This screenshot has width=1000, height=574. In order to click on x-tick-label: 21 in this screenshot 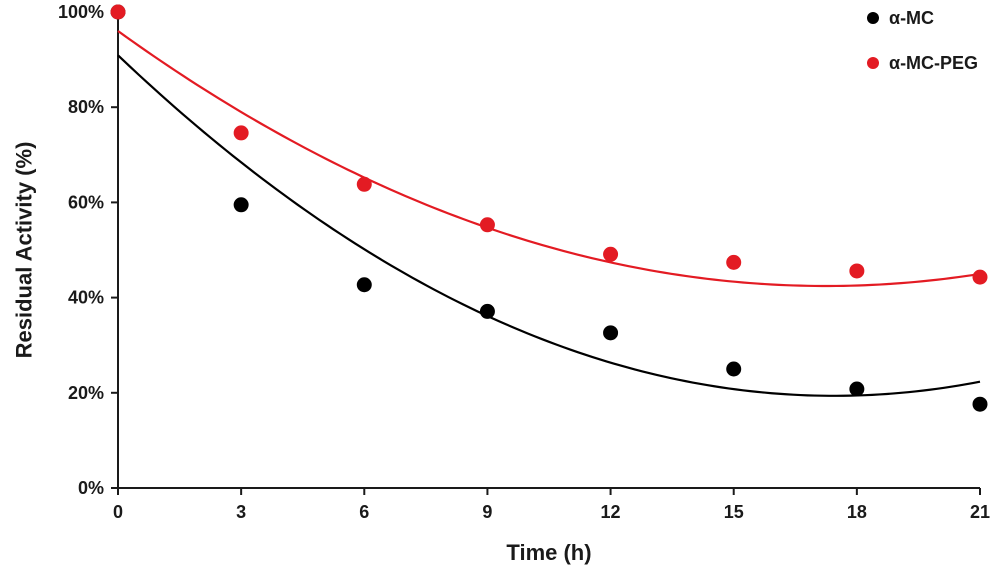, I will do `click(980, 512)`.